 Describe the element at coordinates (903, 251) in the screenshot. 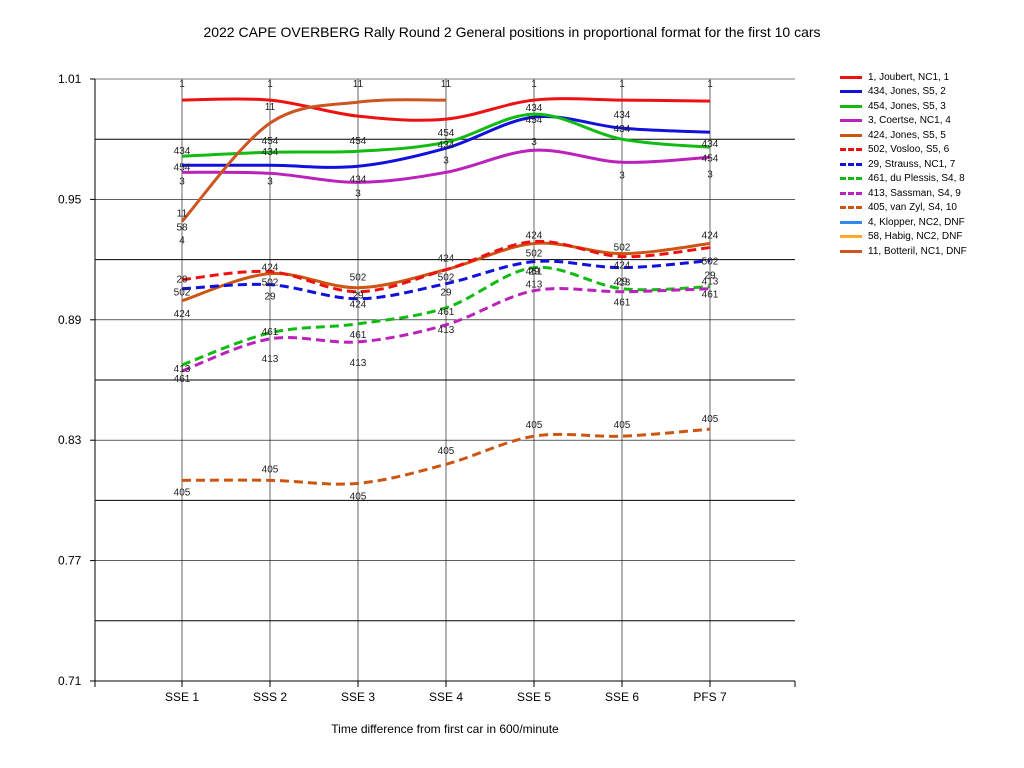

I see `legend-item-11: 11, Botteril, NC1, DNF` at that location.